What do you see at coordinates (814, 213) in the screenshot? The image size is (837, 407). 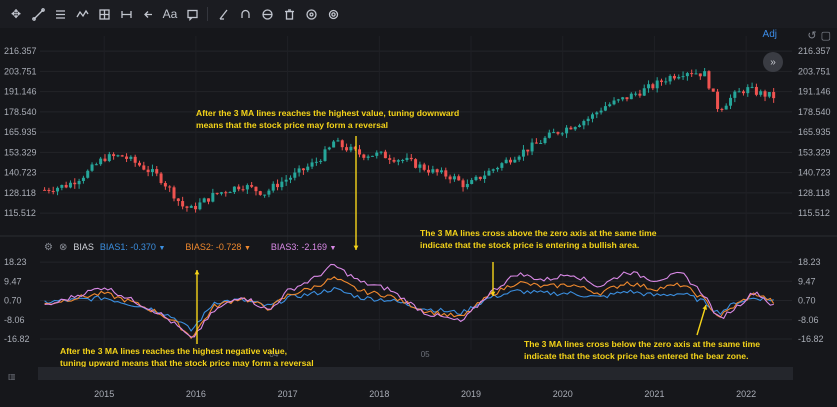 I see `price-axis-label-right: 115.512` at bounding box center [814, 213].